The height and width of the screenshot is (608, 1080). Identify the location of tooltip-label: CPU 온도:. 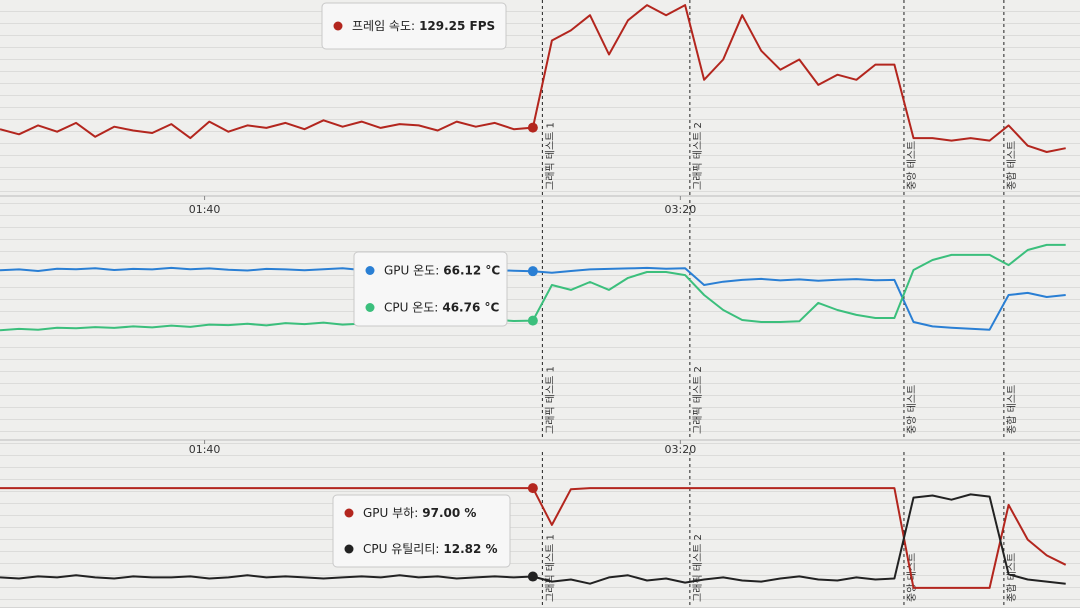
(411, 307).